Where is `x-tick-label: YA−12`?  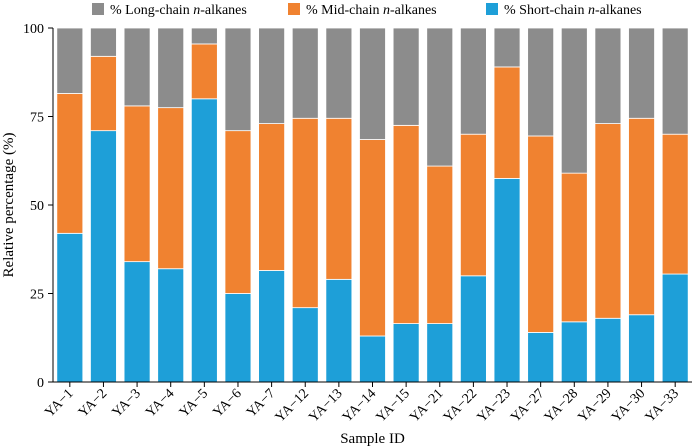
x-tick-label: YA−12 is located at coordinates (292, 405).